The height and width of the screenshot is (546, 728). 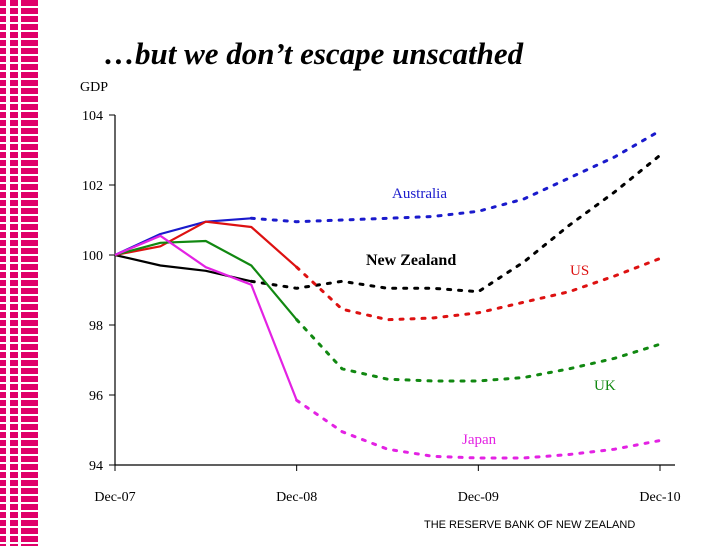 I want to click on series-japan-actual-line, so click(x=206, y=317).